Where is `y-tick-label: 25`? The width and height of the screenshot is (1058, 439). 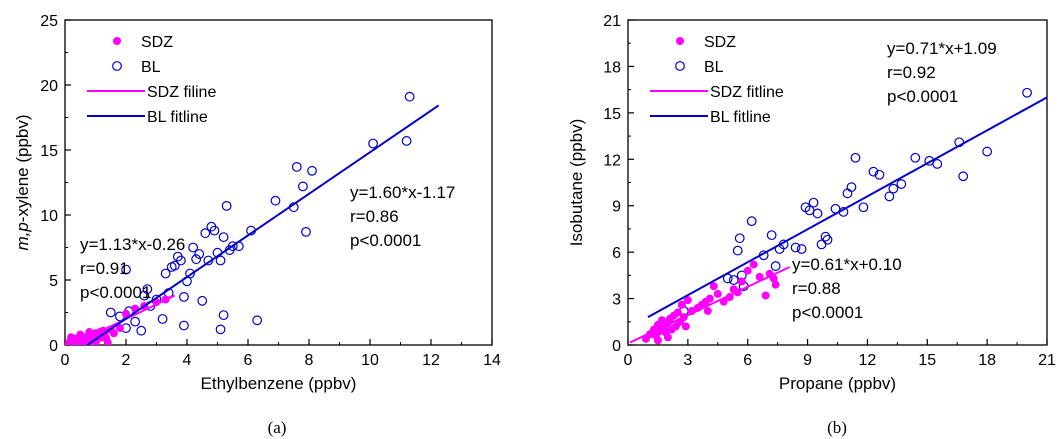
y-tick-label: 25 is located at coordinates (49, 21).